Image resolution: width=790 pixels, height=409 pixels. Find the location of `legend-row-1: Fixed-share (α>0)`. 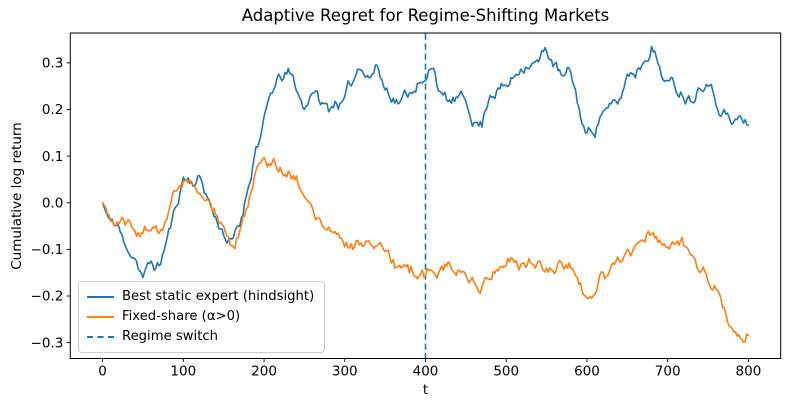

legend-row-1: Fixed-share (α>0) is located at coordinates (200, 317).